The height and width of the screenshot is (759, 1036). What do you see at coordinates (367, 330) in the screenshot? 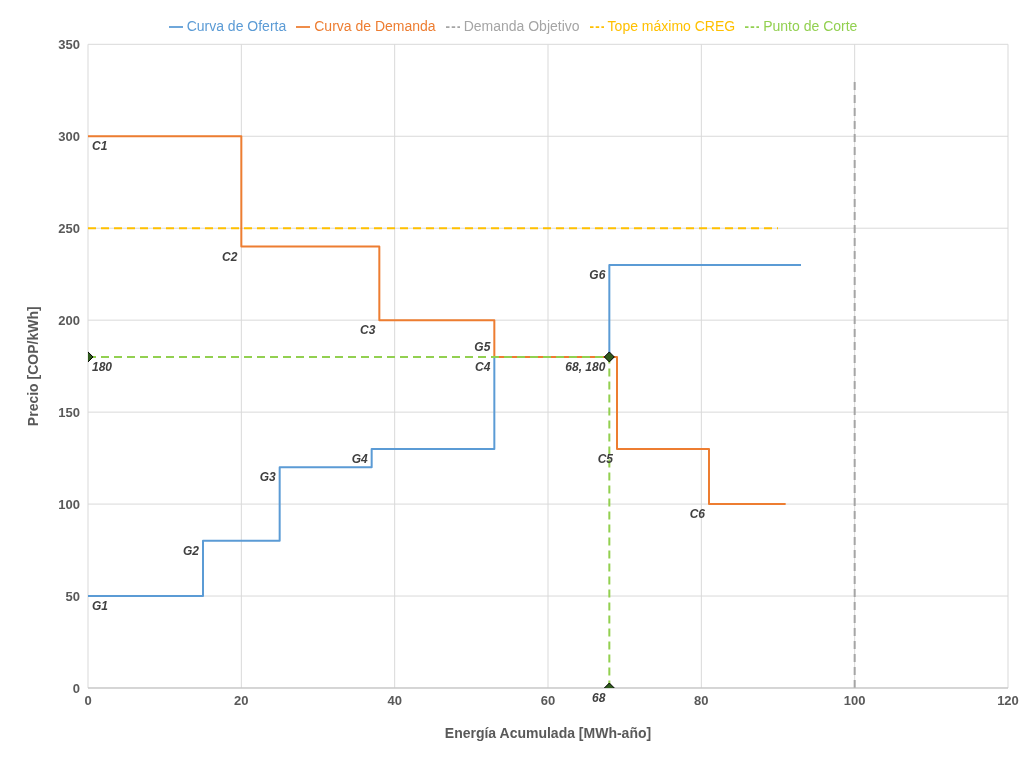
I see `annotation: C3` at bounding box center [367, 330].